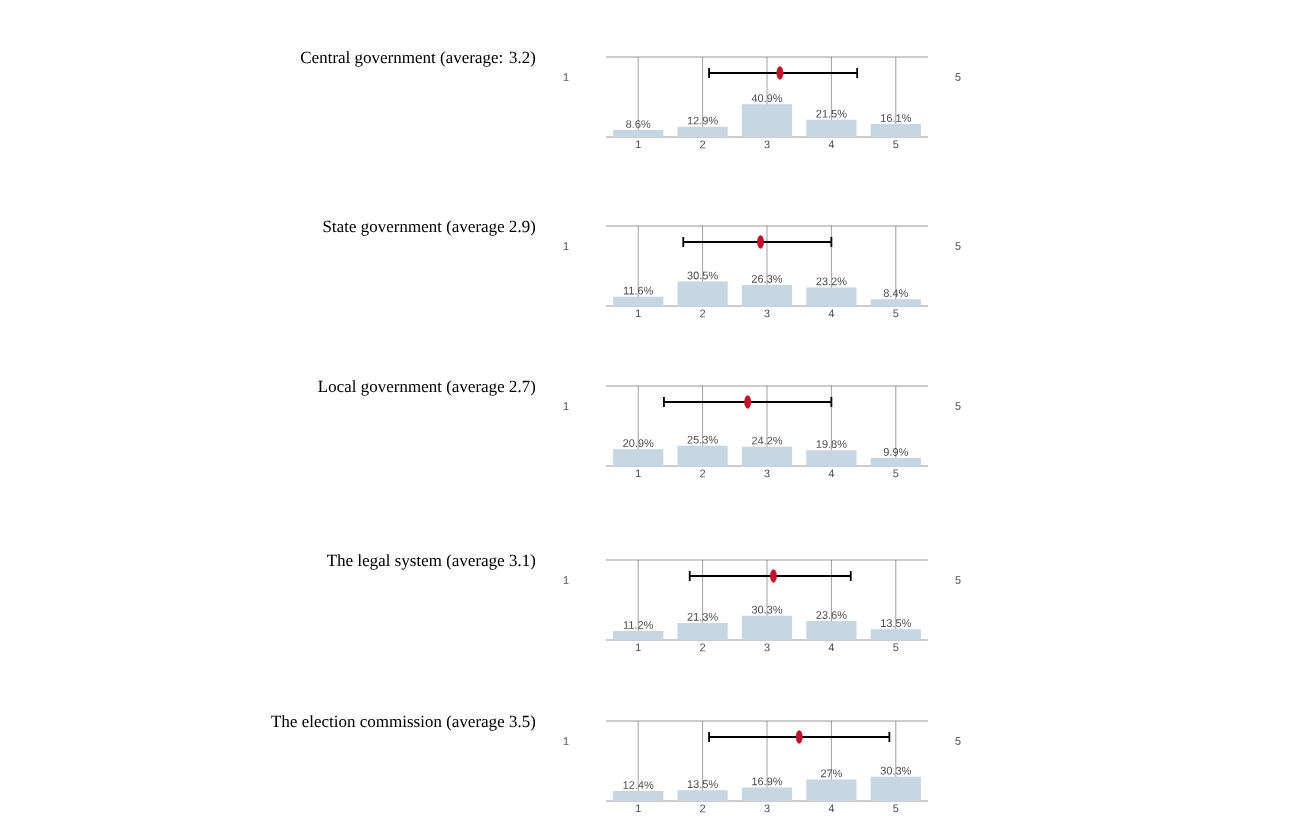 This screenshot has height=831, width=1312. Describe the element at coordinates (895, 293) in the screenshot. I see `data-label: 8.4%` at that location.